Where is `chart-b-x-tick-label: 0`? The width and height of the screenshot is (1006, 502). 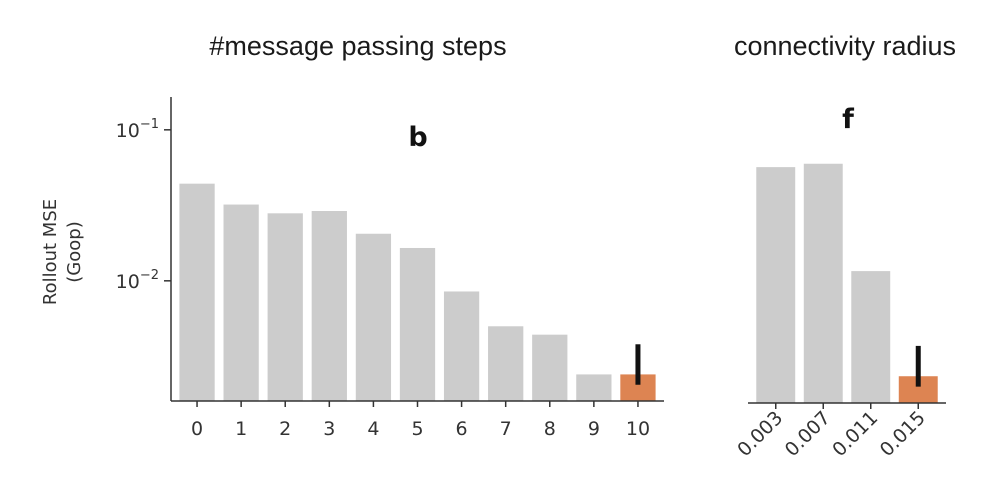 chart-b-x-tick-label: 0 is located at coordinates (197, 429).